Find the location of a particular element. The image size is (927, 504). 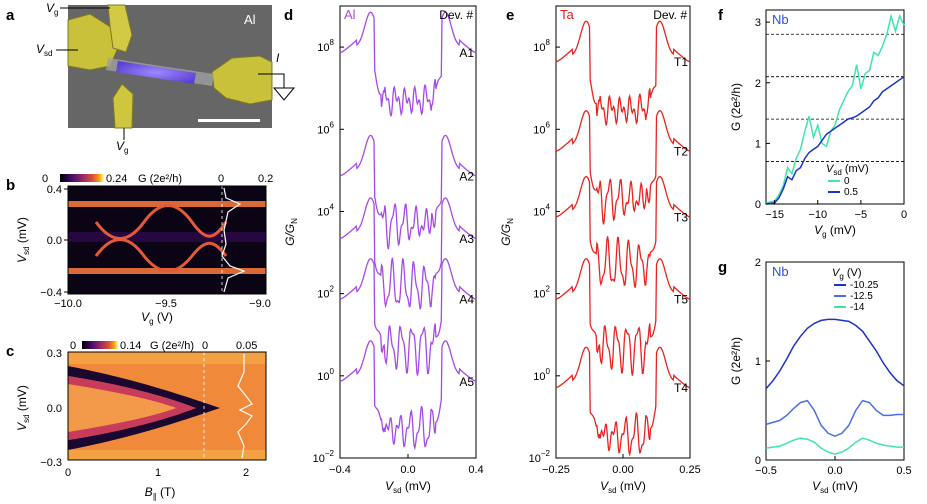

legend-title-f-main: V is located at coordinates (830, 169).